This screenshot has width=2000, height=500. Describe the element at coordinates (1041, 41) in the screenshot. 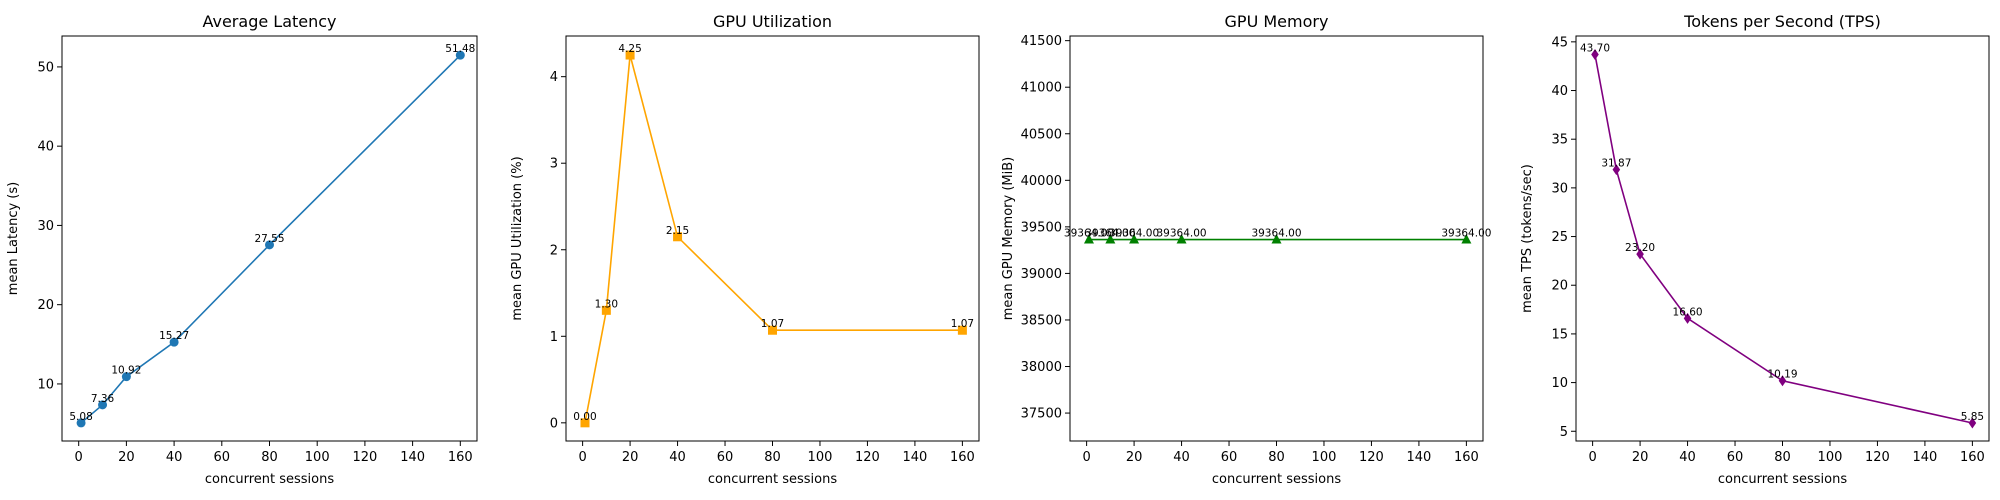

I see `y-tick-label: 41500` at that location.